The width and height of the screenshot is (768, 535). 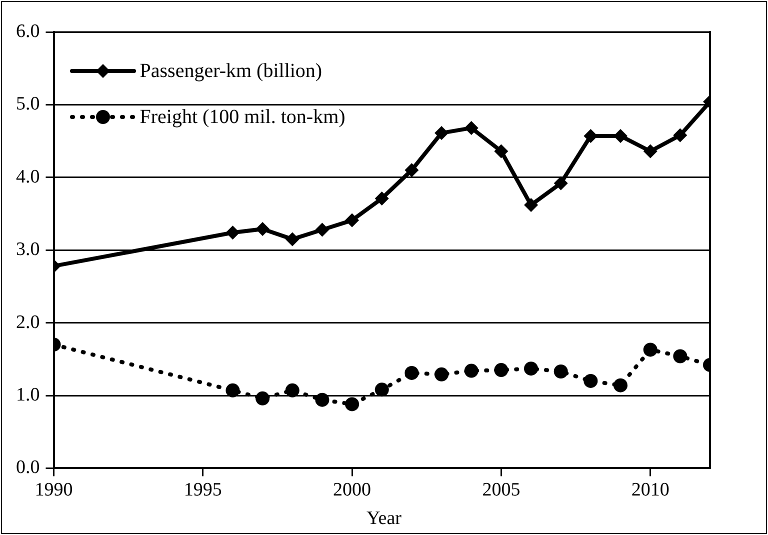 What do you see at coordinates (383, 519) in the screenshot?
I see `x-axis-title: Year` at bounding box center [383, 519].